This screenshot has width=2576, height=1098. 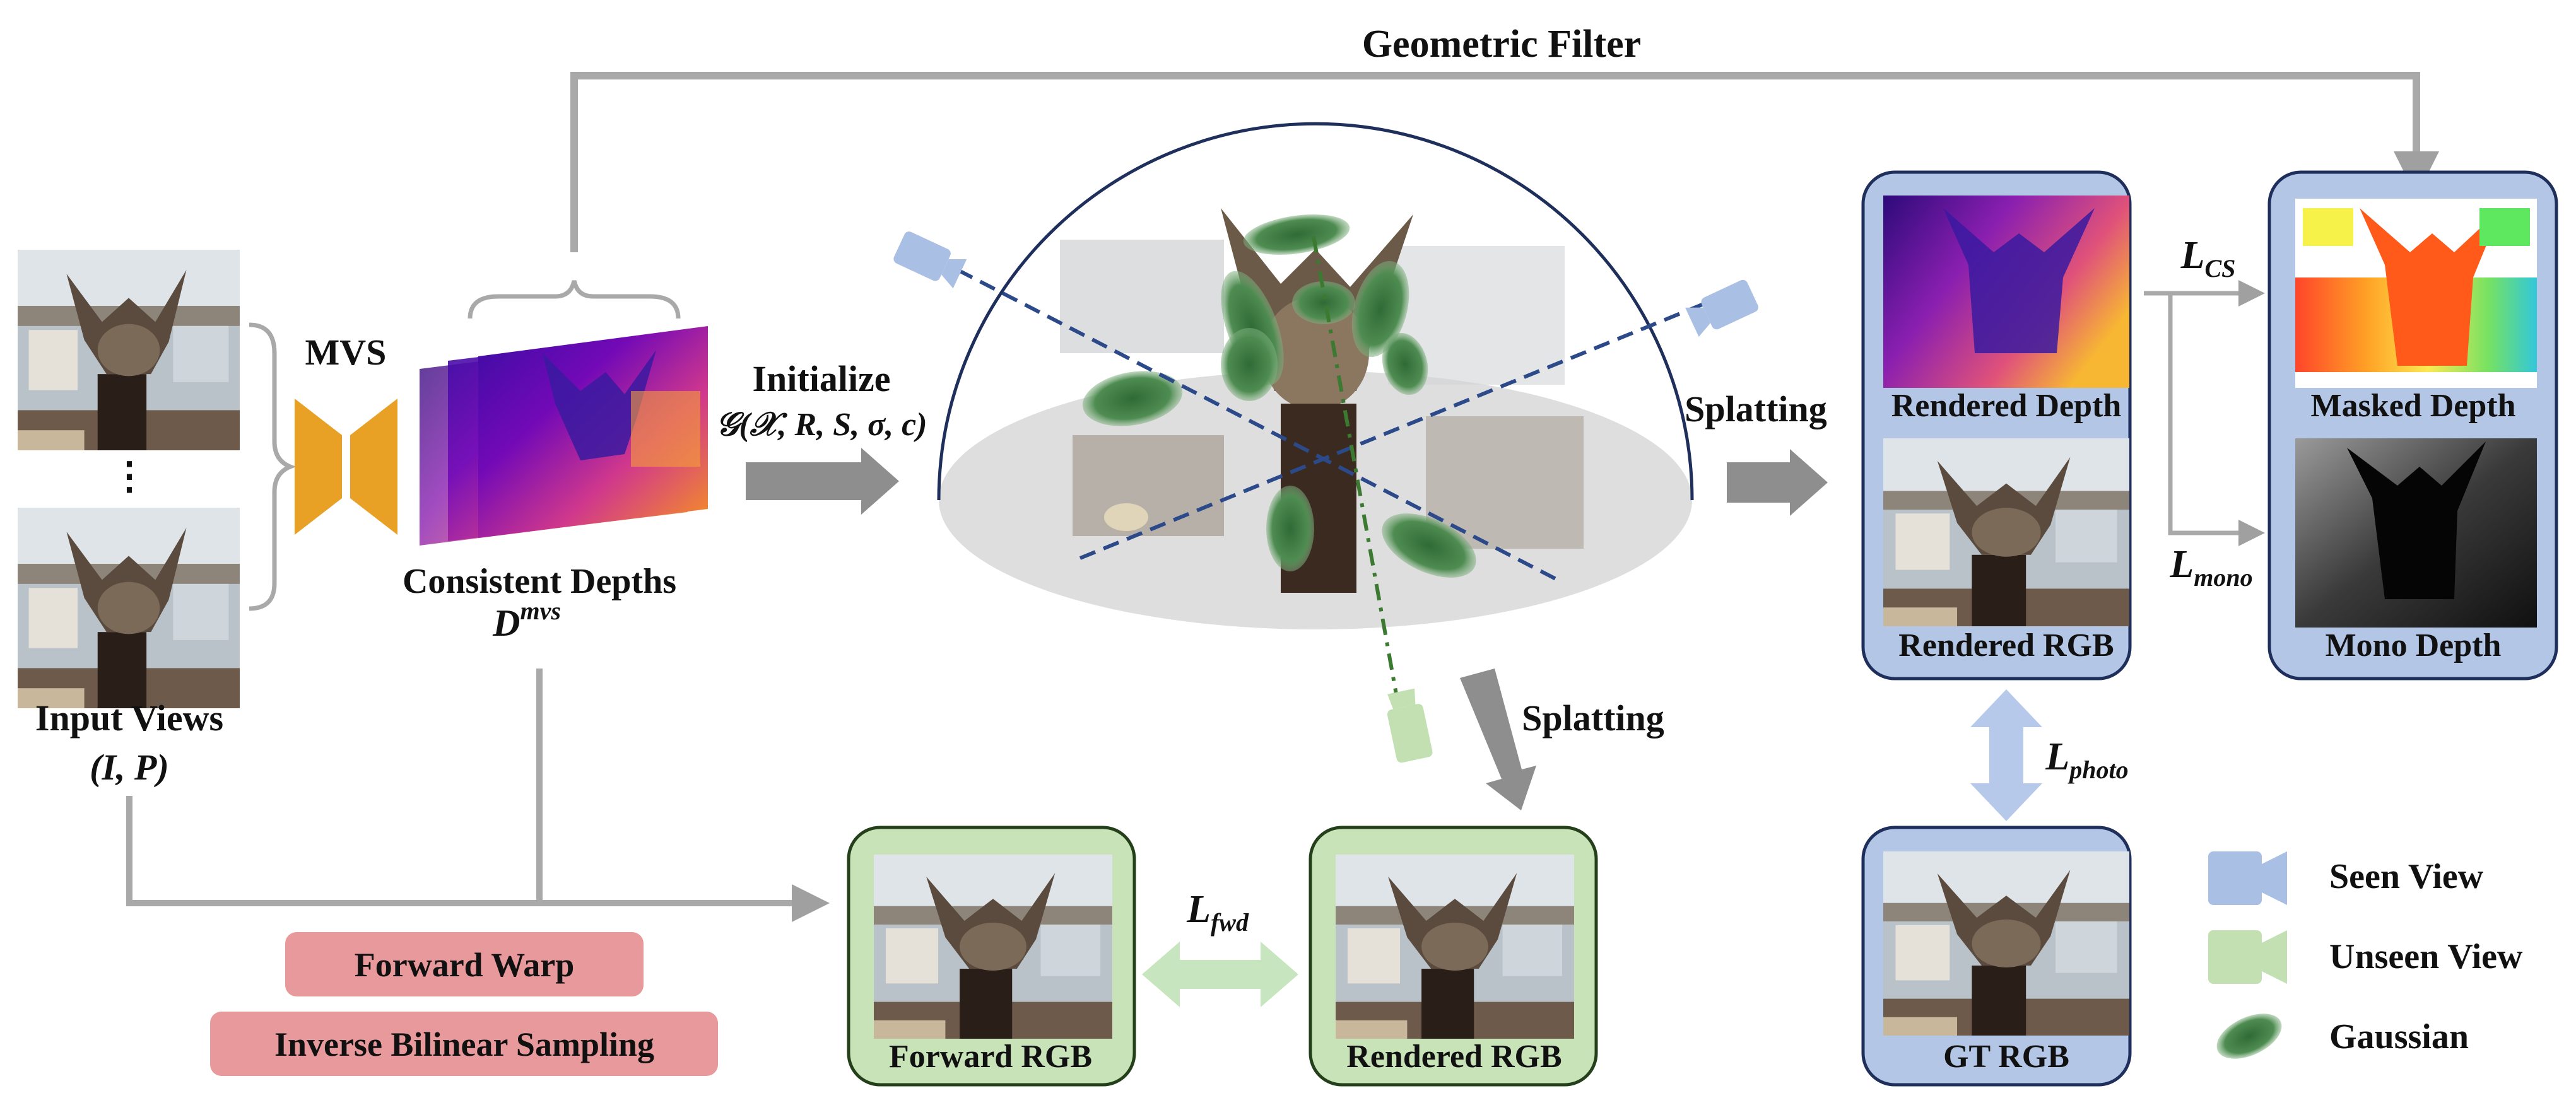 I want to click on rendered-rgb-green-image, so click(x=1455, y=947).